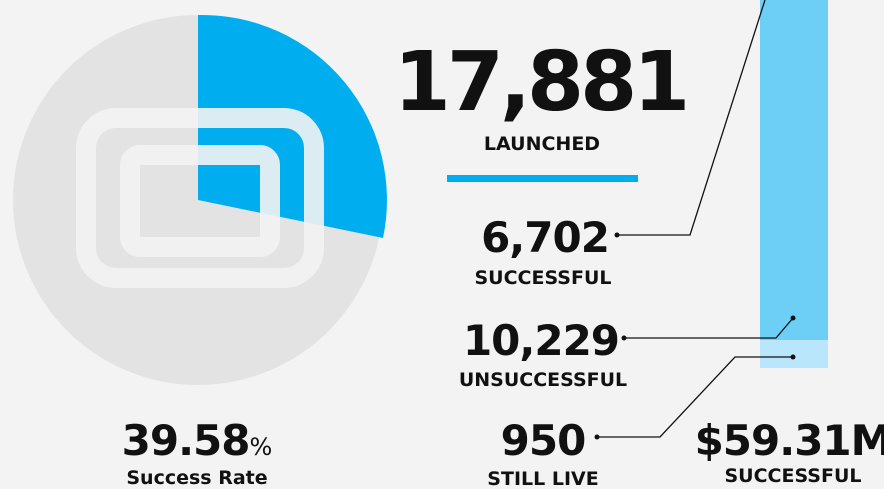  Describe the element at coordinates (542, 278) in the screenshot. I see `stat-label: SUCCESSFUL` at that location.